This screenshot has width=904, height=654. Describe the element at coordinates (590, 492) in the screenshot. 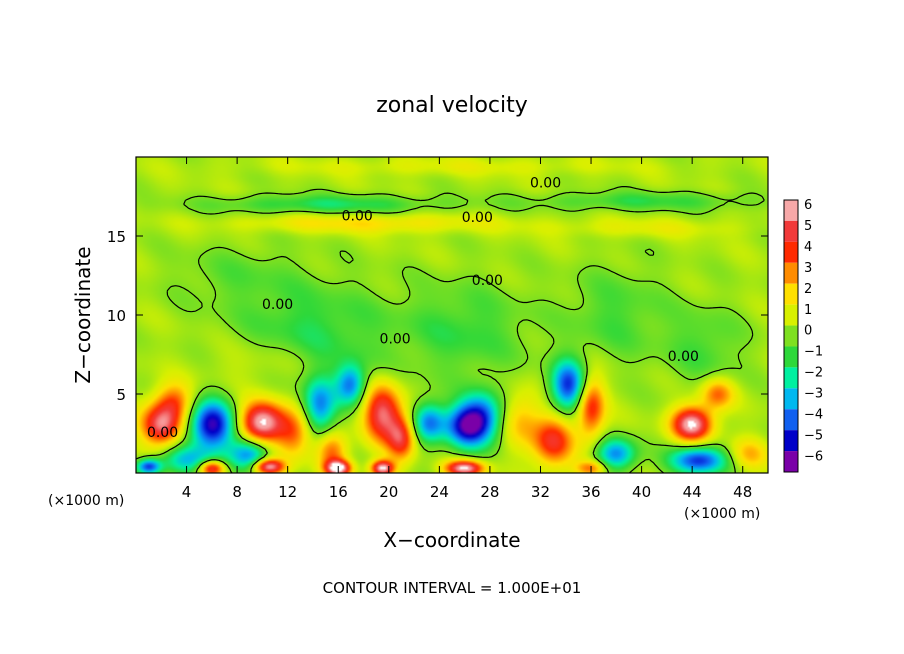

I see `x-tick-label: 36` at that location.